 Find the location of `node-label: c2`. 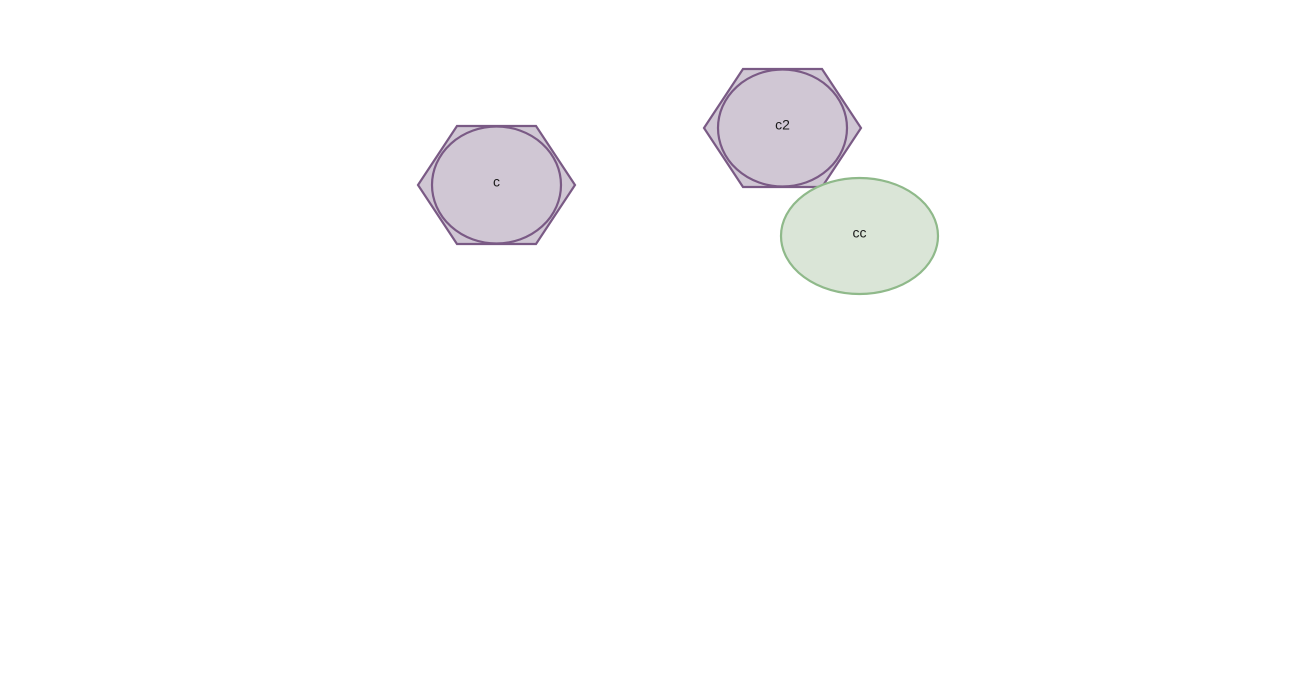

node-label: c2 is located at coordinates (782, 125).